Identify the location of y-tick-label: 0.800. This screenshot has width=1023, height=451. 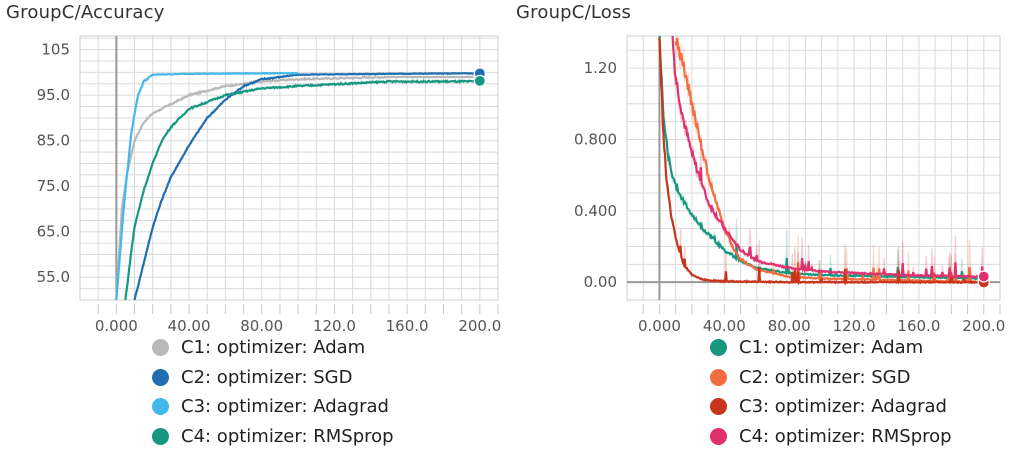
(595, 139).